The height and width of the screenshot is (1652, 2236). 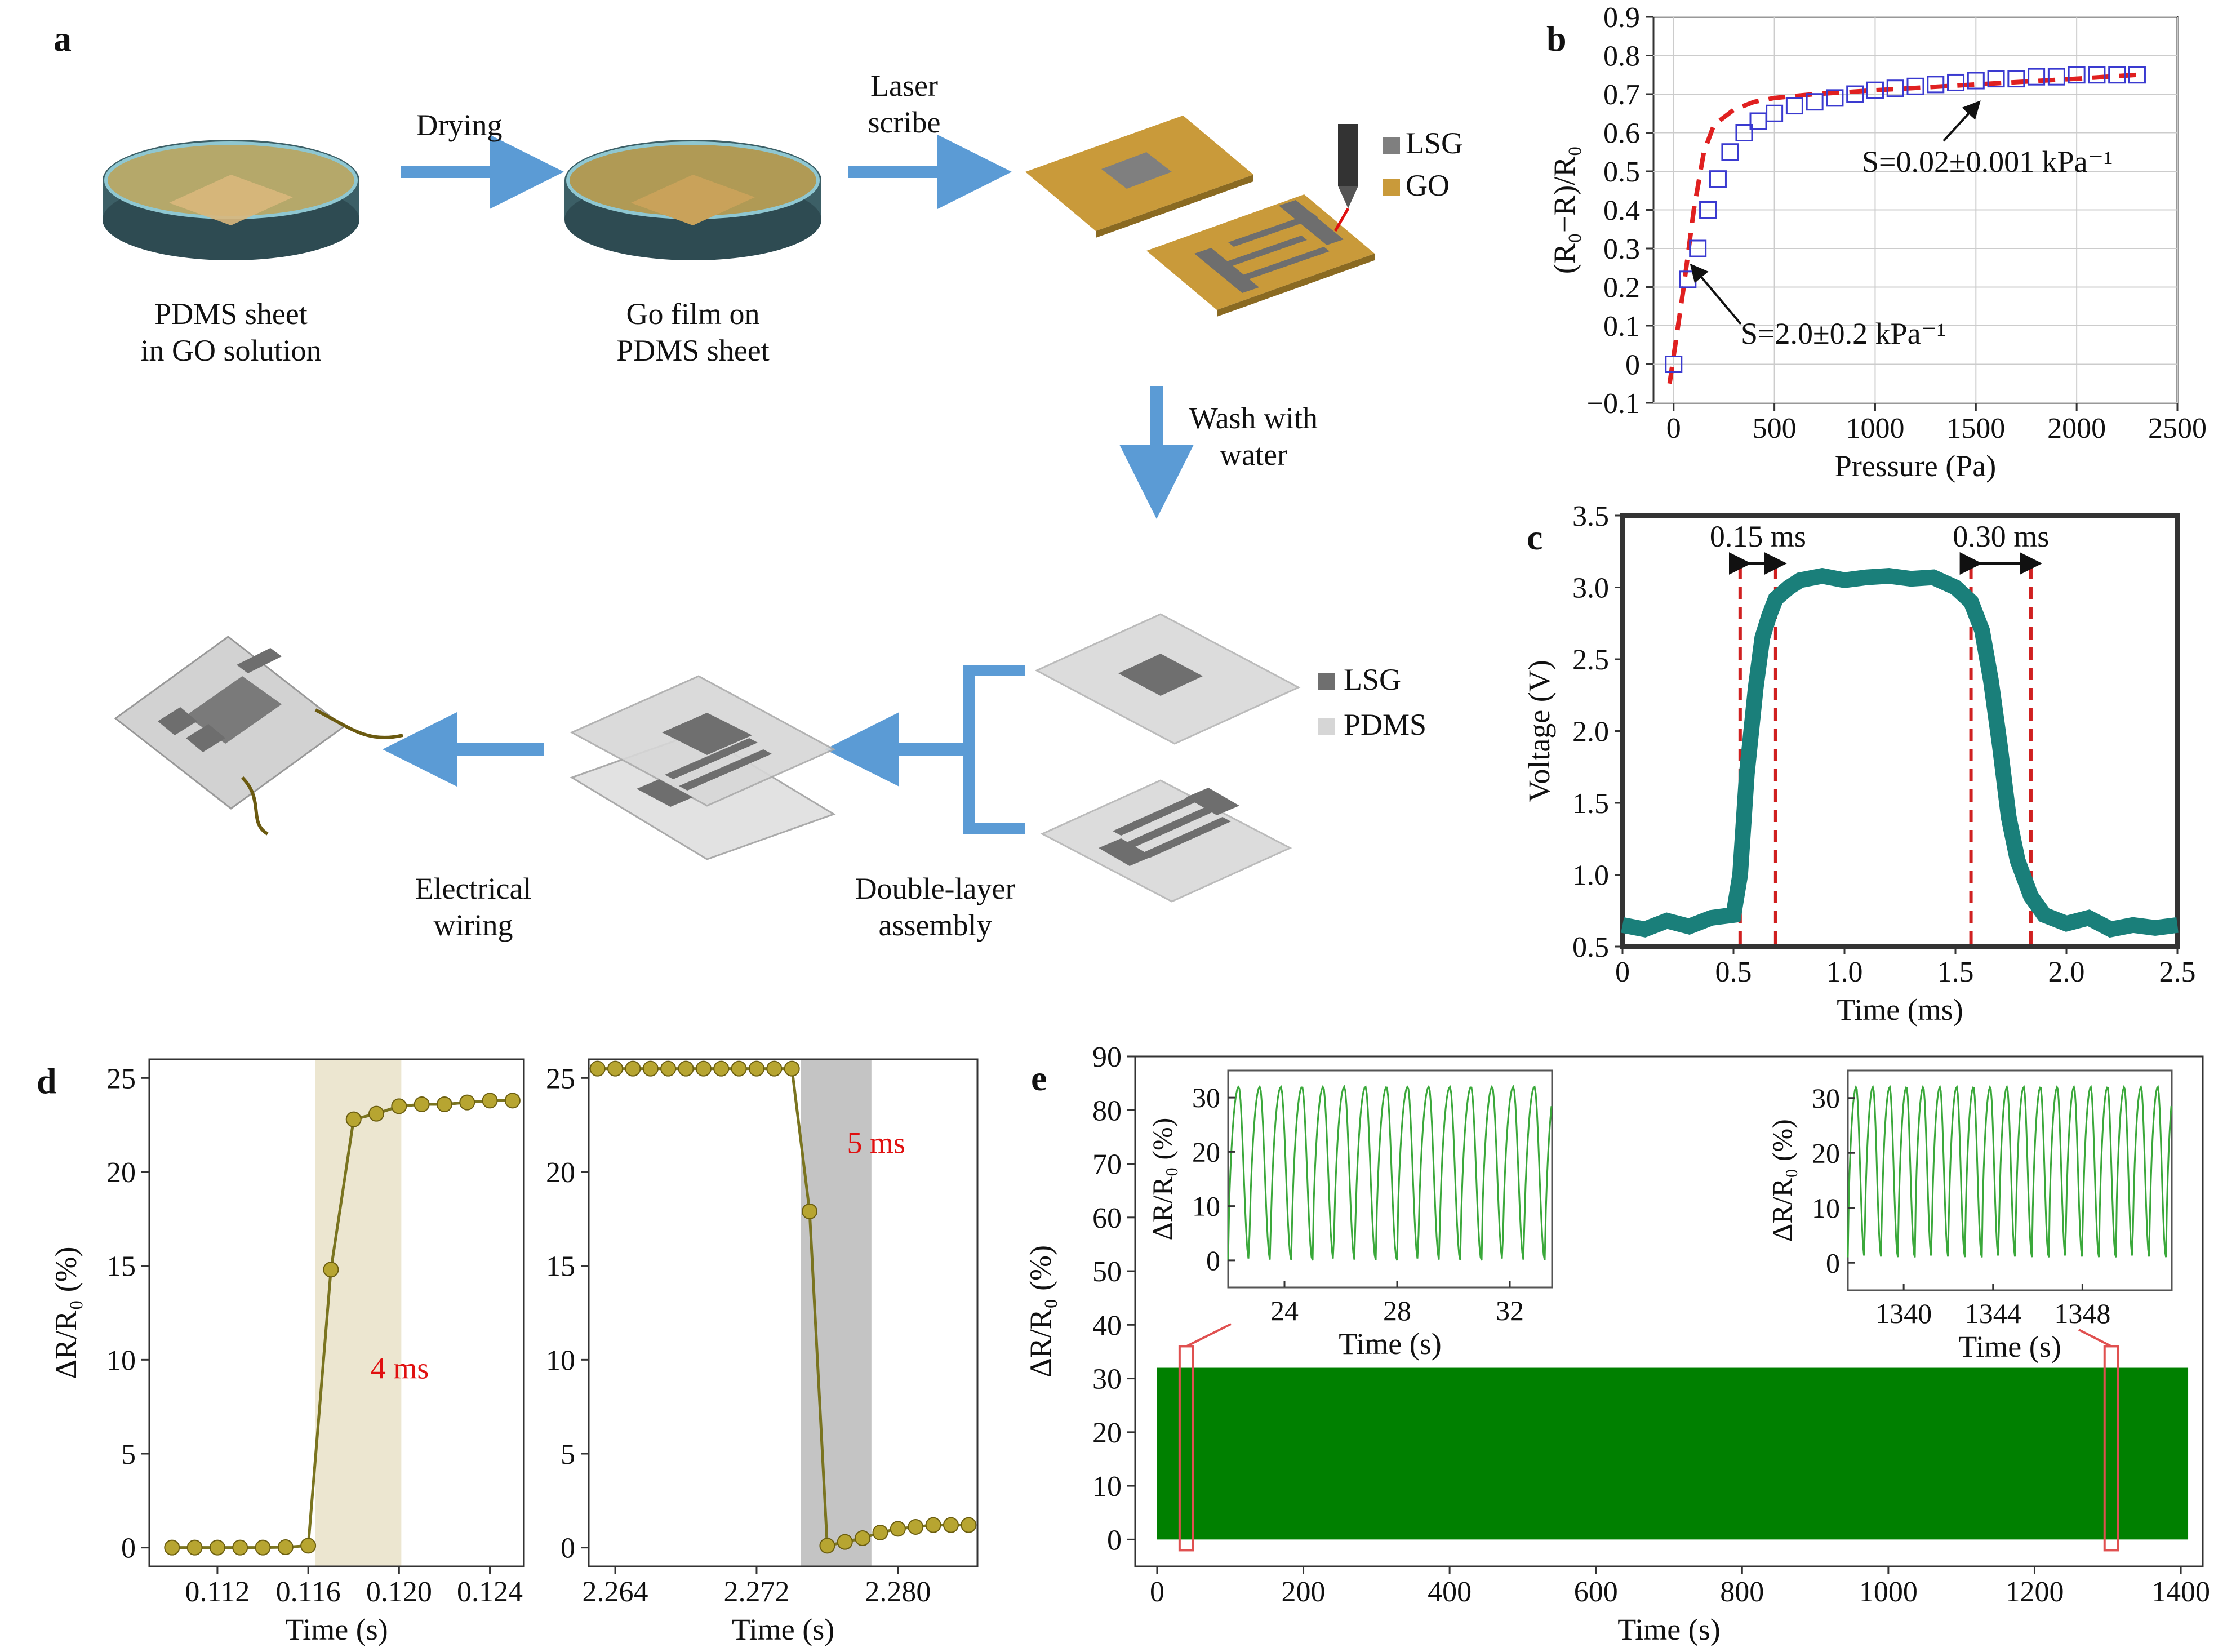 What do you see at coordinates (1206, 1206) in the screenshot?
I see `inset-y-tick-label-0: 10` at bounding box center [1206, 1206].